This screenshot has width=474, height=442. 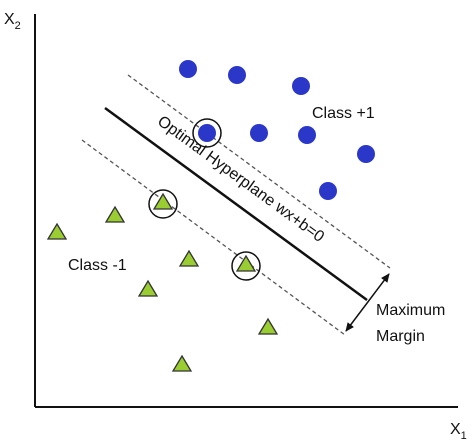 What do you see at coordinates (277, 130) in the screenshot?
I see `positive-points` at bounding box center [277, 130].